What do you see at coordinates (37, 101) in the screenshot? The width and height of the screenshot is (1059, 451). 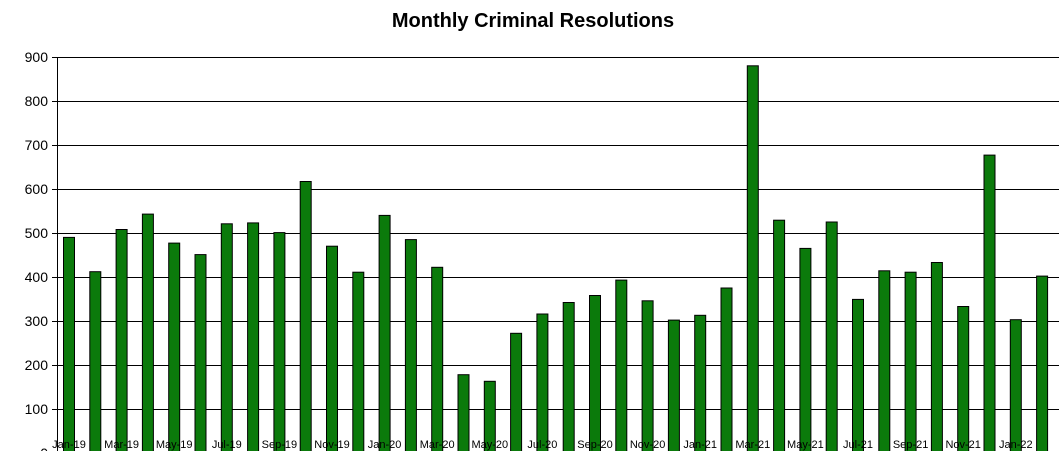 I see `y-tick-label: 800` at bounding box center [37, 101].